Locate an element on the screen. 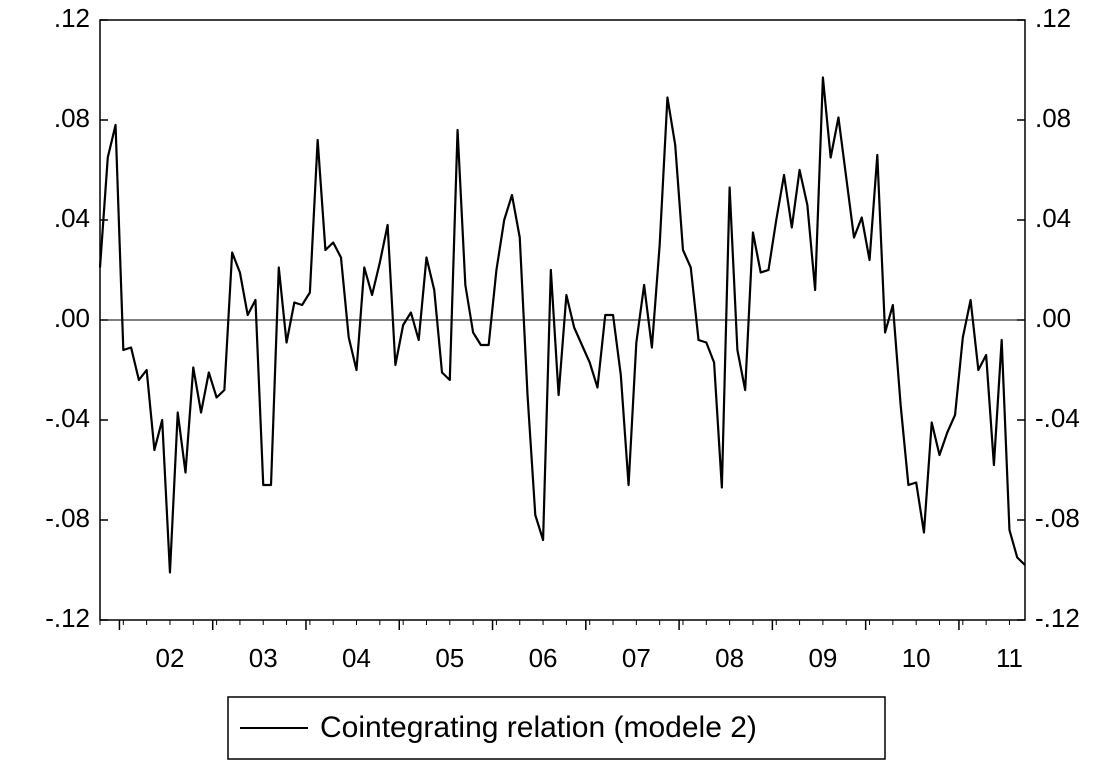 Image resolution: width=1120 pixels, height=765 pixels. y2-tick-label: .00 is located at coordinates (1053, 318).